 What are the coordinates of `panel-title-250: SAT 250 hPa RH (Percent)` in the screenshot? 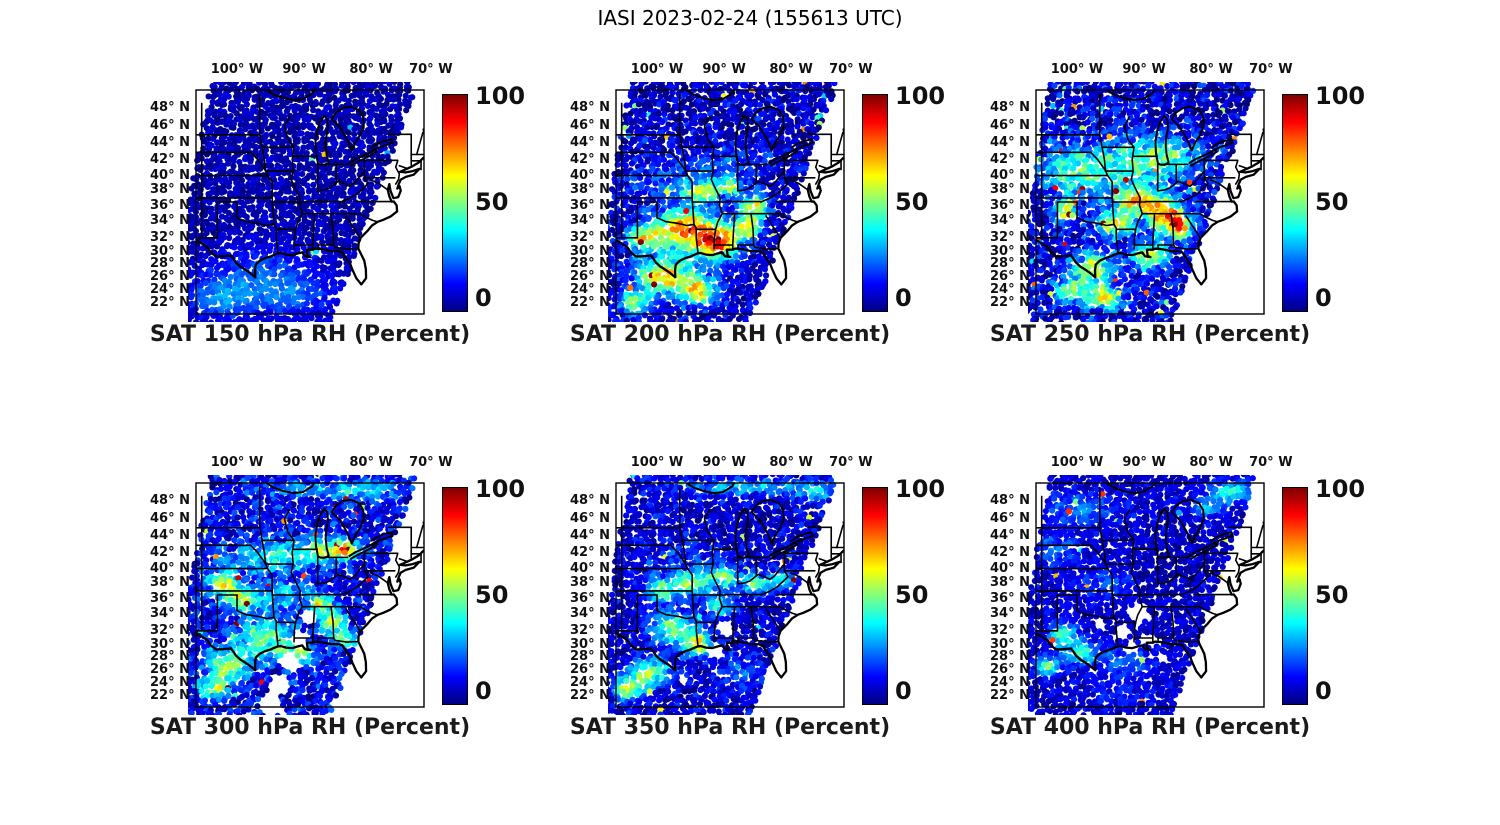 It's located at (1150, 334).